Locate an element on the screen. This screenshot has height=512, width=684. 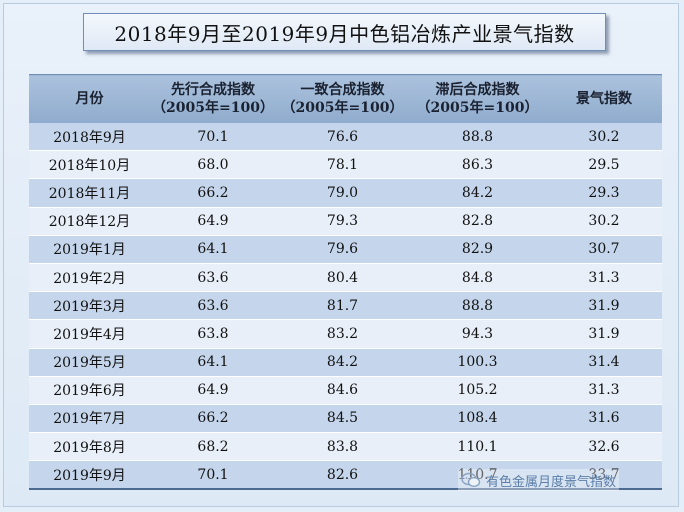
cell-lagging: 108.4 is located at coordinates (477, 419).